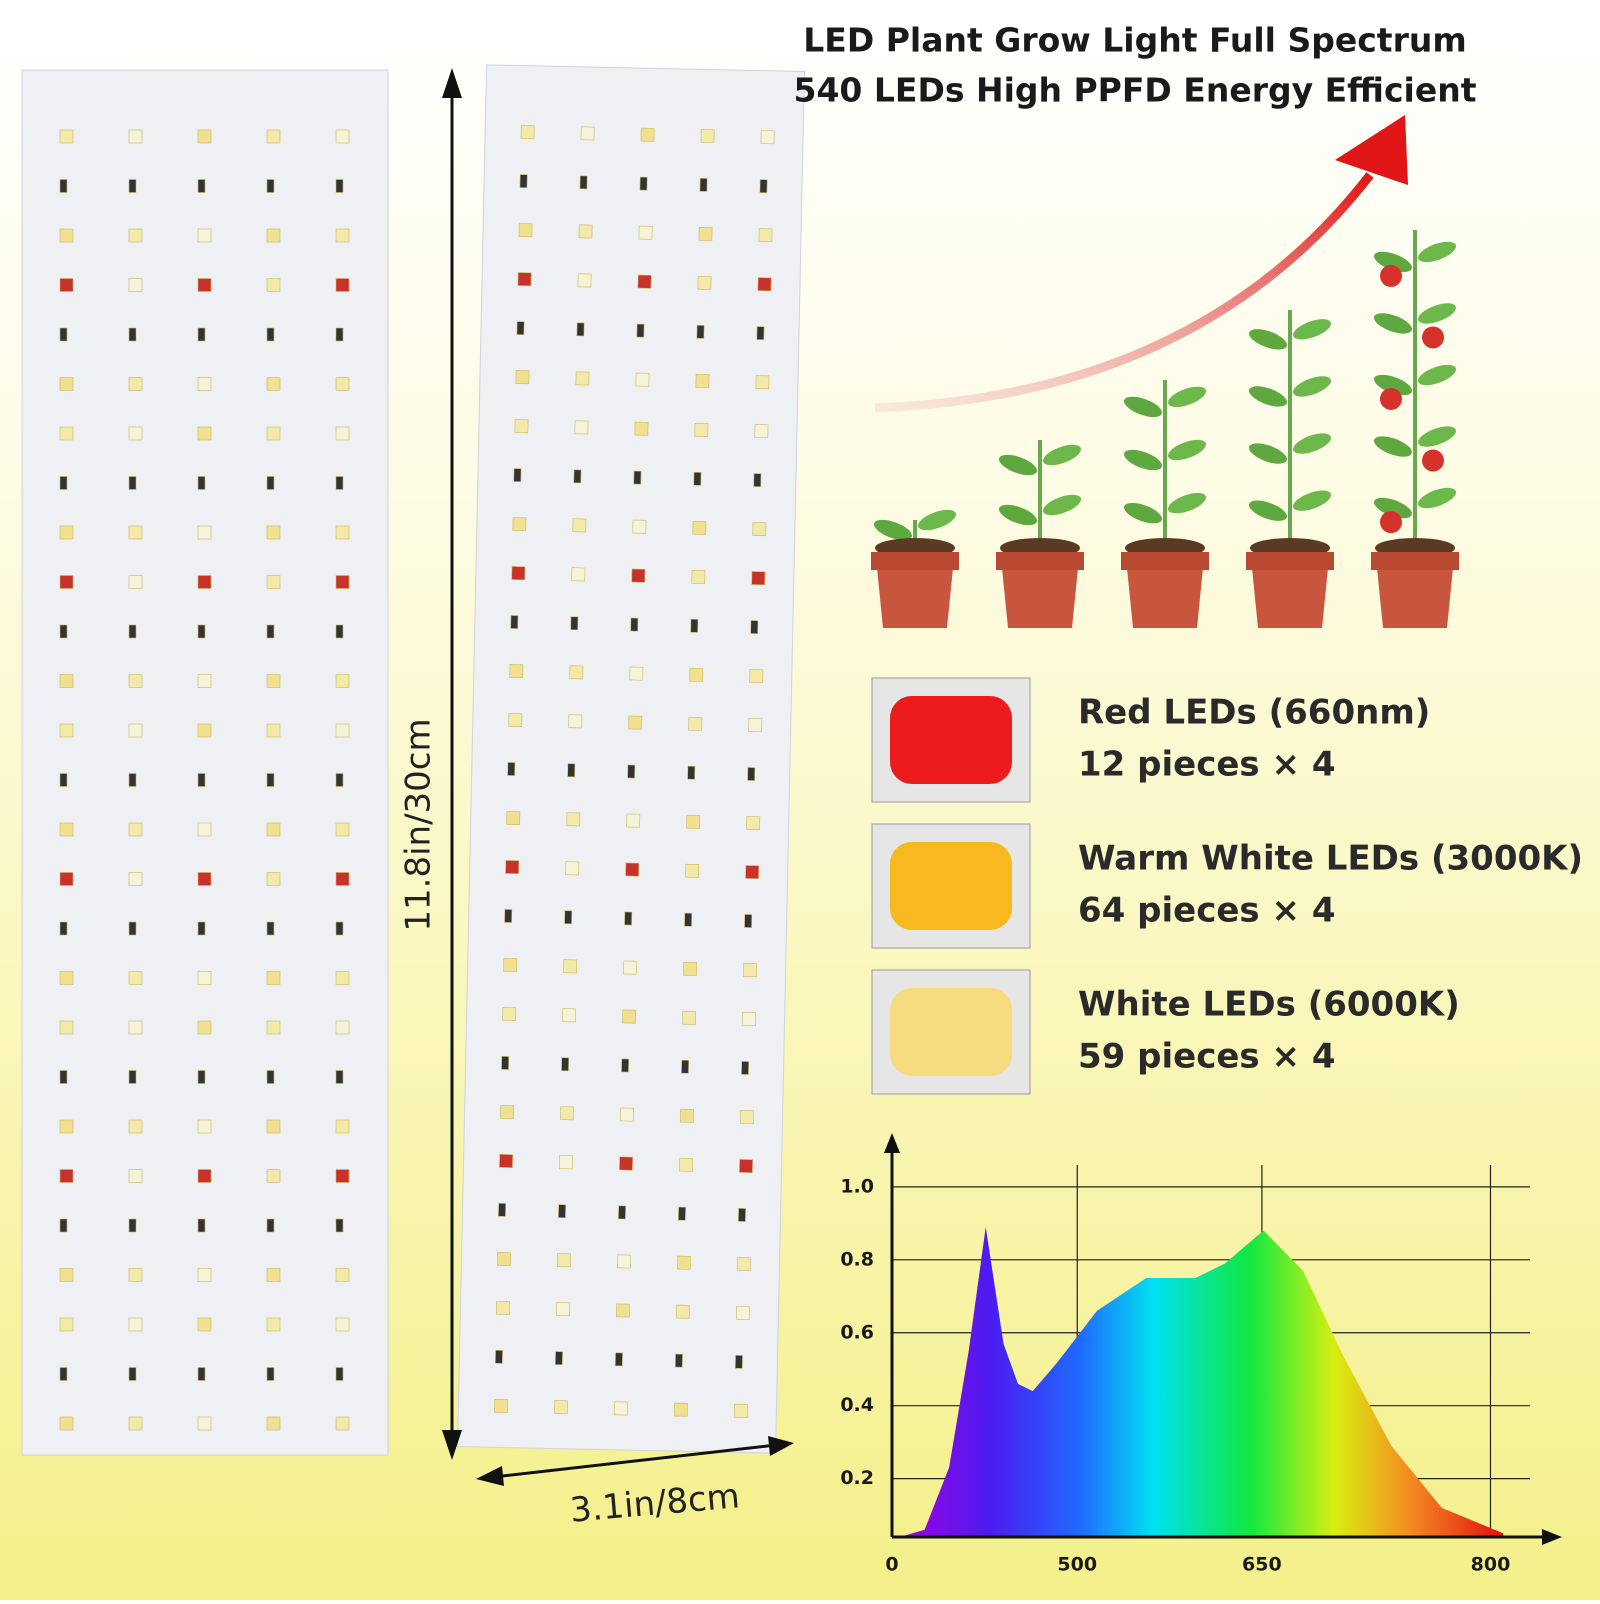 Image resolution: width=1600 pixels, height=1604 pixels. What do you see at coordinates (781, 1446) in the screenshot?
I see `arrow-head` at bounding box center [781, 1446].